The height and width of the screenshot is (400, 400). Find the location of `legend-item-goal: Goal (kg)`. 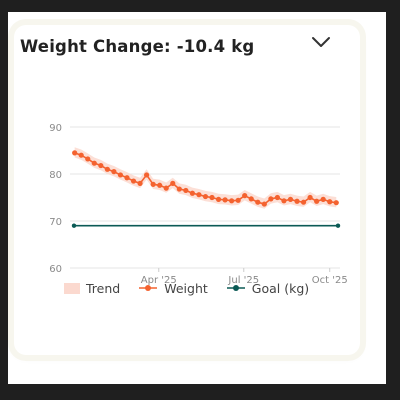

legend-item-goal: Goal (kg) is located at coordinates (267, 288).